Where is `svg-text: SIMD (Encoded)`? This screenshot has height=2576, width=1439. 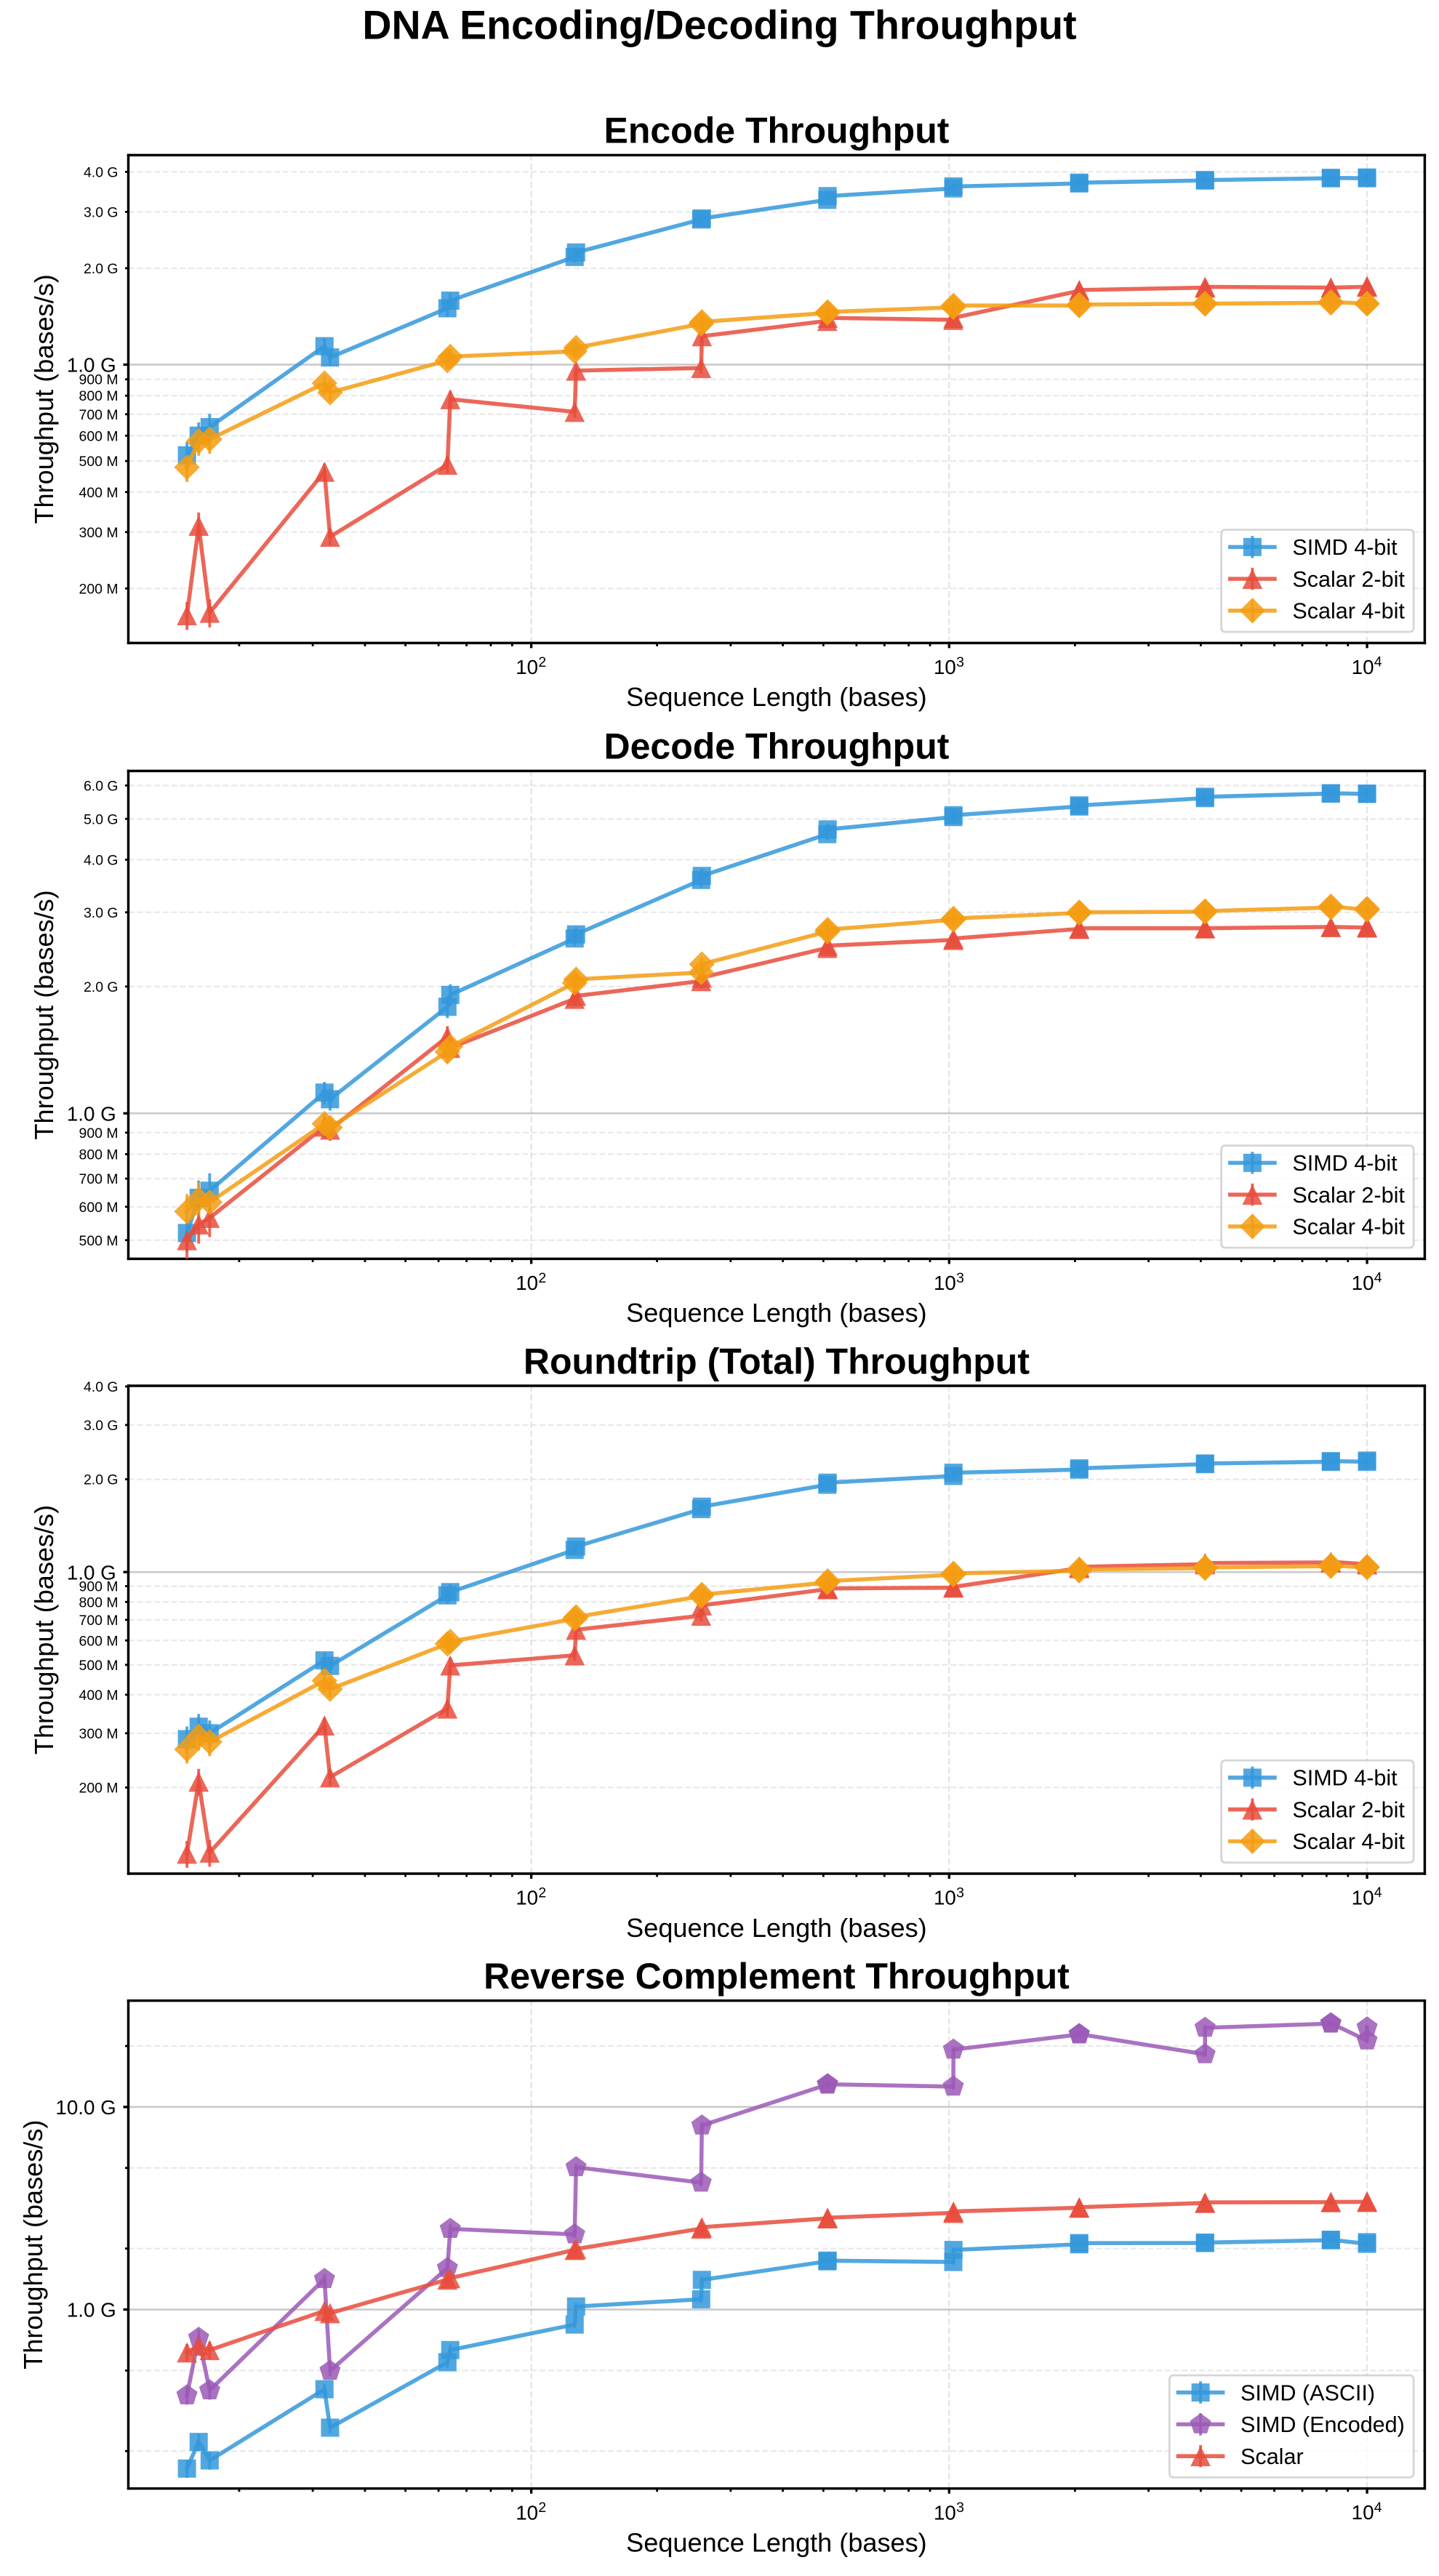 svg-text: SIMD (Encoded) is located at coordinates (1322, 2425).